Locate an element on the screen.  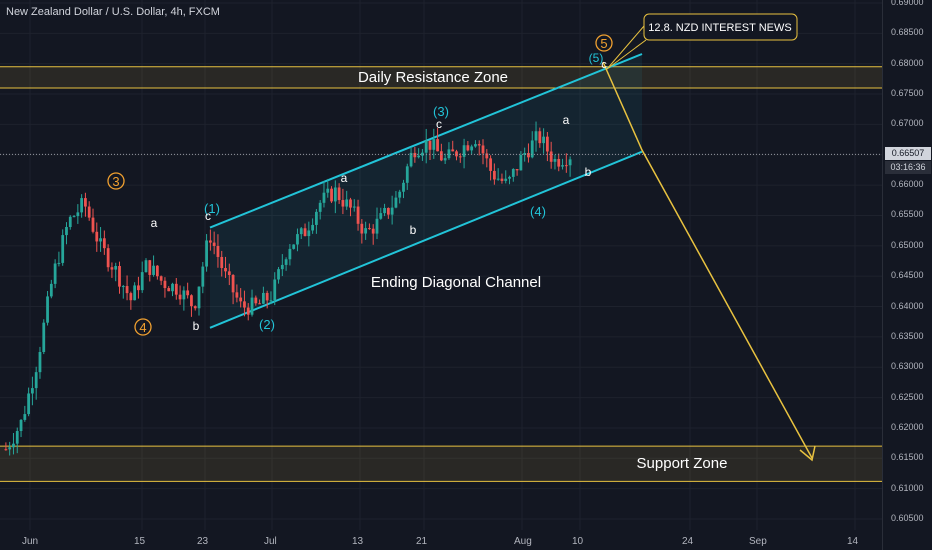
price-axis-tick: 0.67500 is located at coordinates (907, 93).